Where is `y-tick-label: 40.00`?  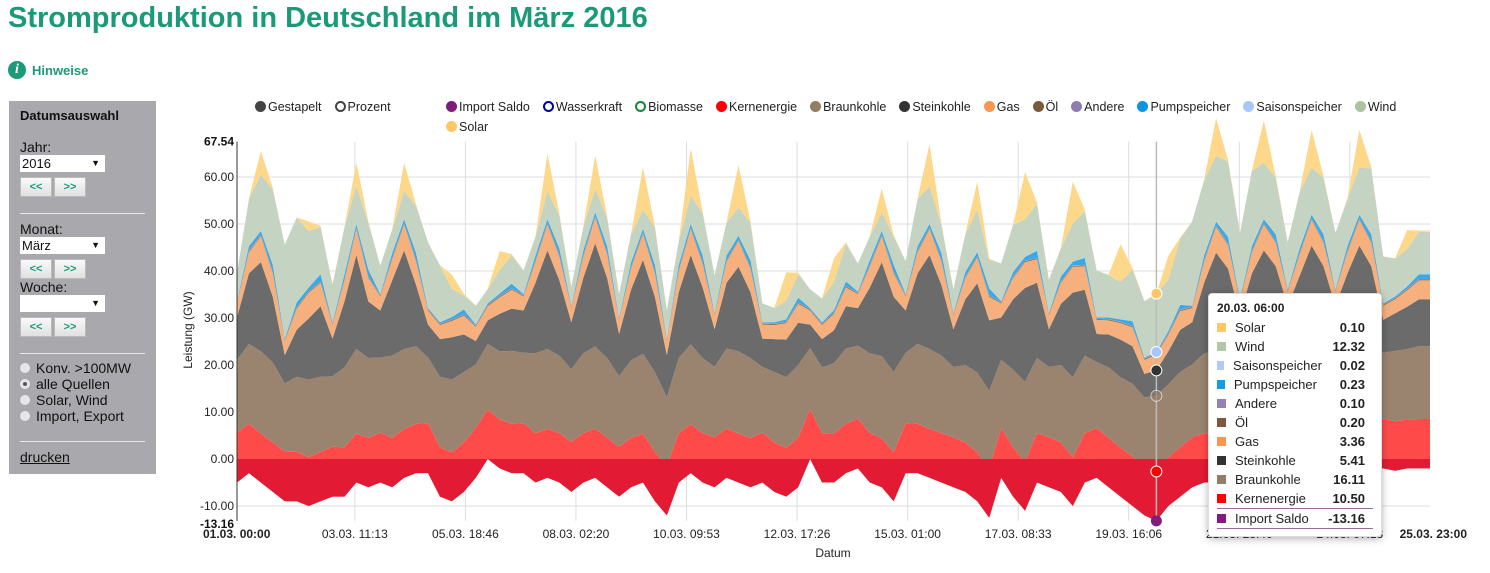 y-tick-label: 40.00 is located at coordinates (219, 271).